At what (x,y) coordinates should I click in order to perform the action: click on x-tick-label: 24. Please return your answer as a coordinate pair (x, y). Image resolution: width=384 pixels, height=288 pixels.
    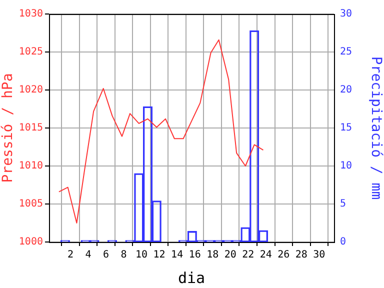
    Looking at the image, I should click on (266, 255).